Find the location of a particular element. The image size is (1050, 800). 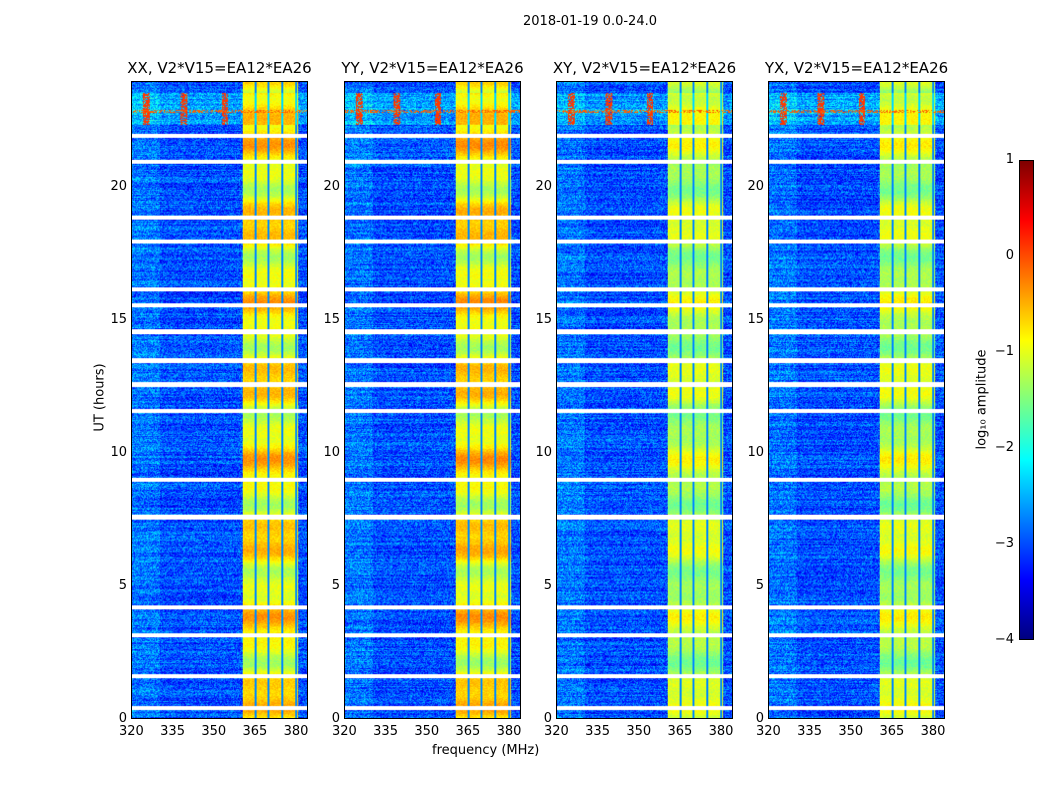

colorbar-label: log₁₀ amplitude is located at coordinates (982, 399).